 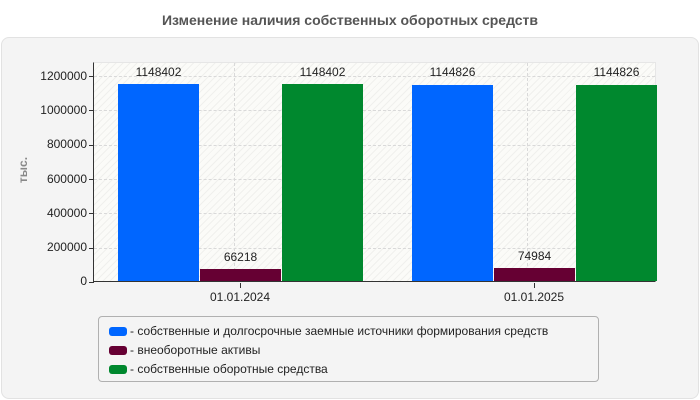 I want to click on bar-value-label: 74984, so click(x=534, y=256).